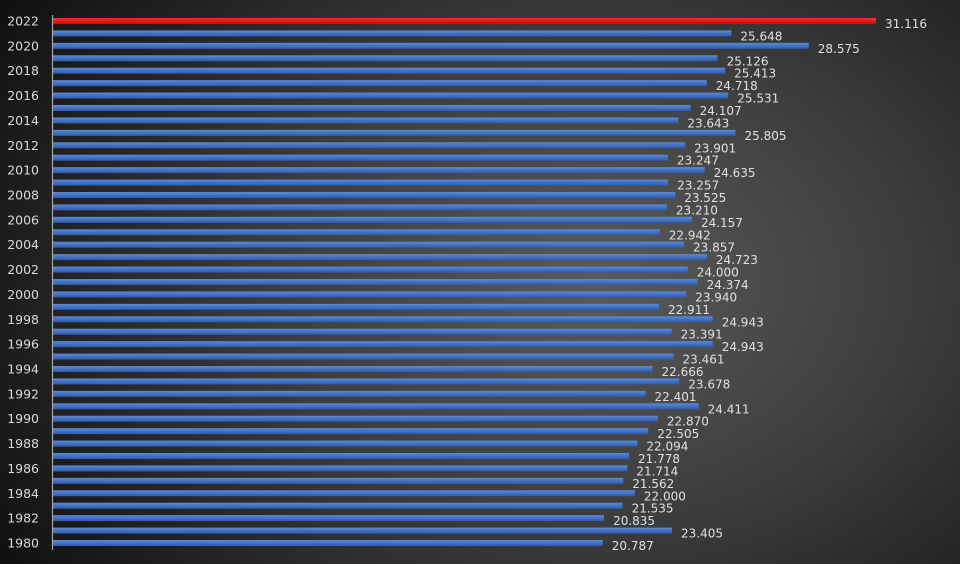 Image resolution: width=960 pixels, height=564 pixels. I want to click on y-tick-label-1986: 1986, so click(23, 468).